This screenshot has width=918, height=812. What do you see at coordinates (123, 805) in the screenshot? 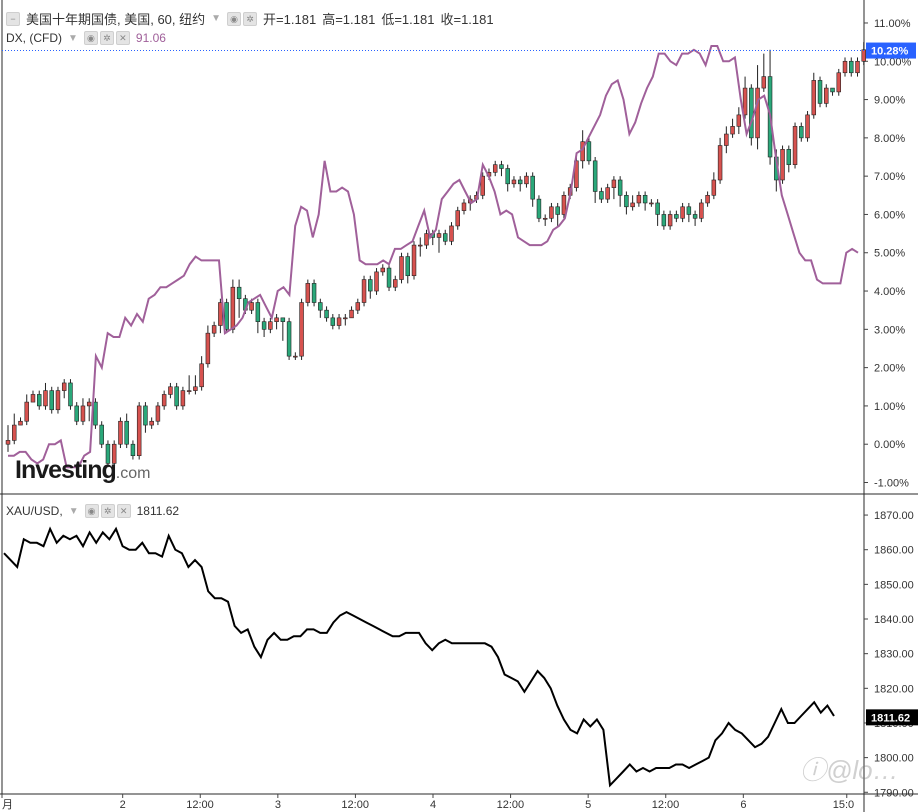
I see `time-tick-label: 2` at bounding box center [123, 805].